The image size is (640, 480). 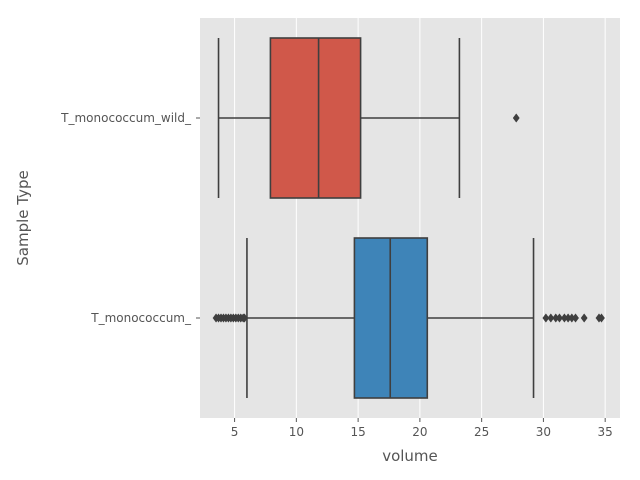 I want to click on x-tick-label-5: 5, so click(x=235, y=432).